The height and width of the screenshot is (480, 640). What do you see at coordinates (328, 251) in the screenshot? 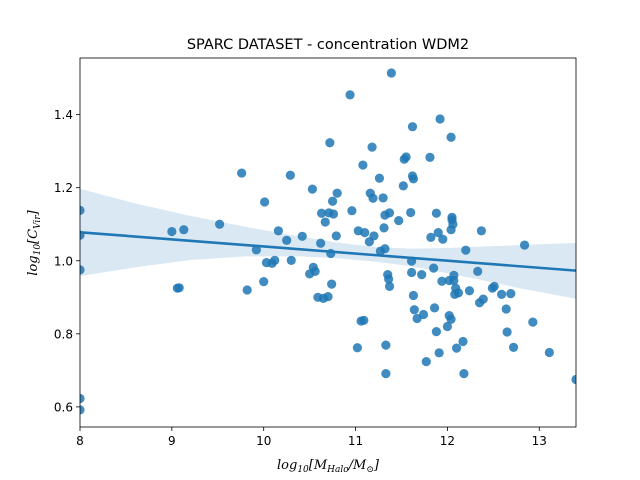
I see `regression-line` at bounding box center [328, 251].